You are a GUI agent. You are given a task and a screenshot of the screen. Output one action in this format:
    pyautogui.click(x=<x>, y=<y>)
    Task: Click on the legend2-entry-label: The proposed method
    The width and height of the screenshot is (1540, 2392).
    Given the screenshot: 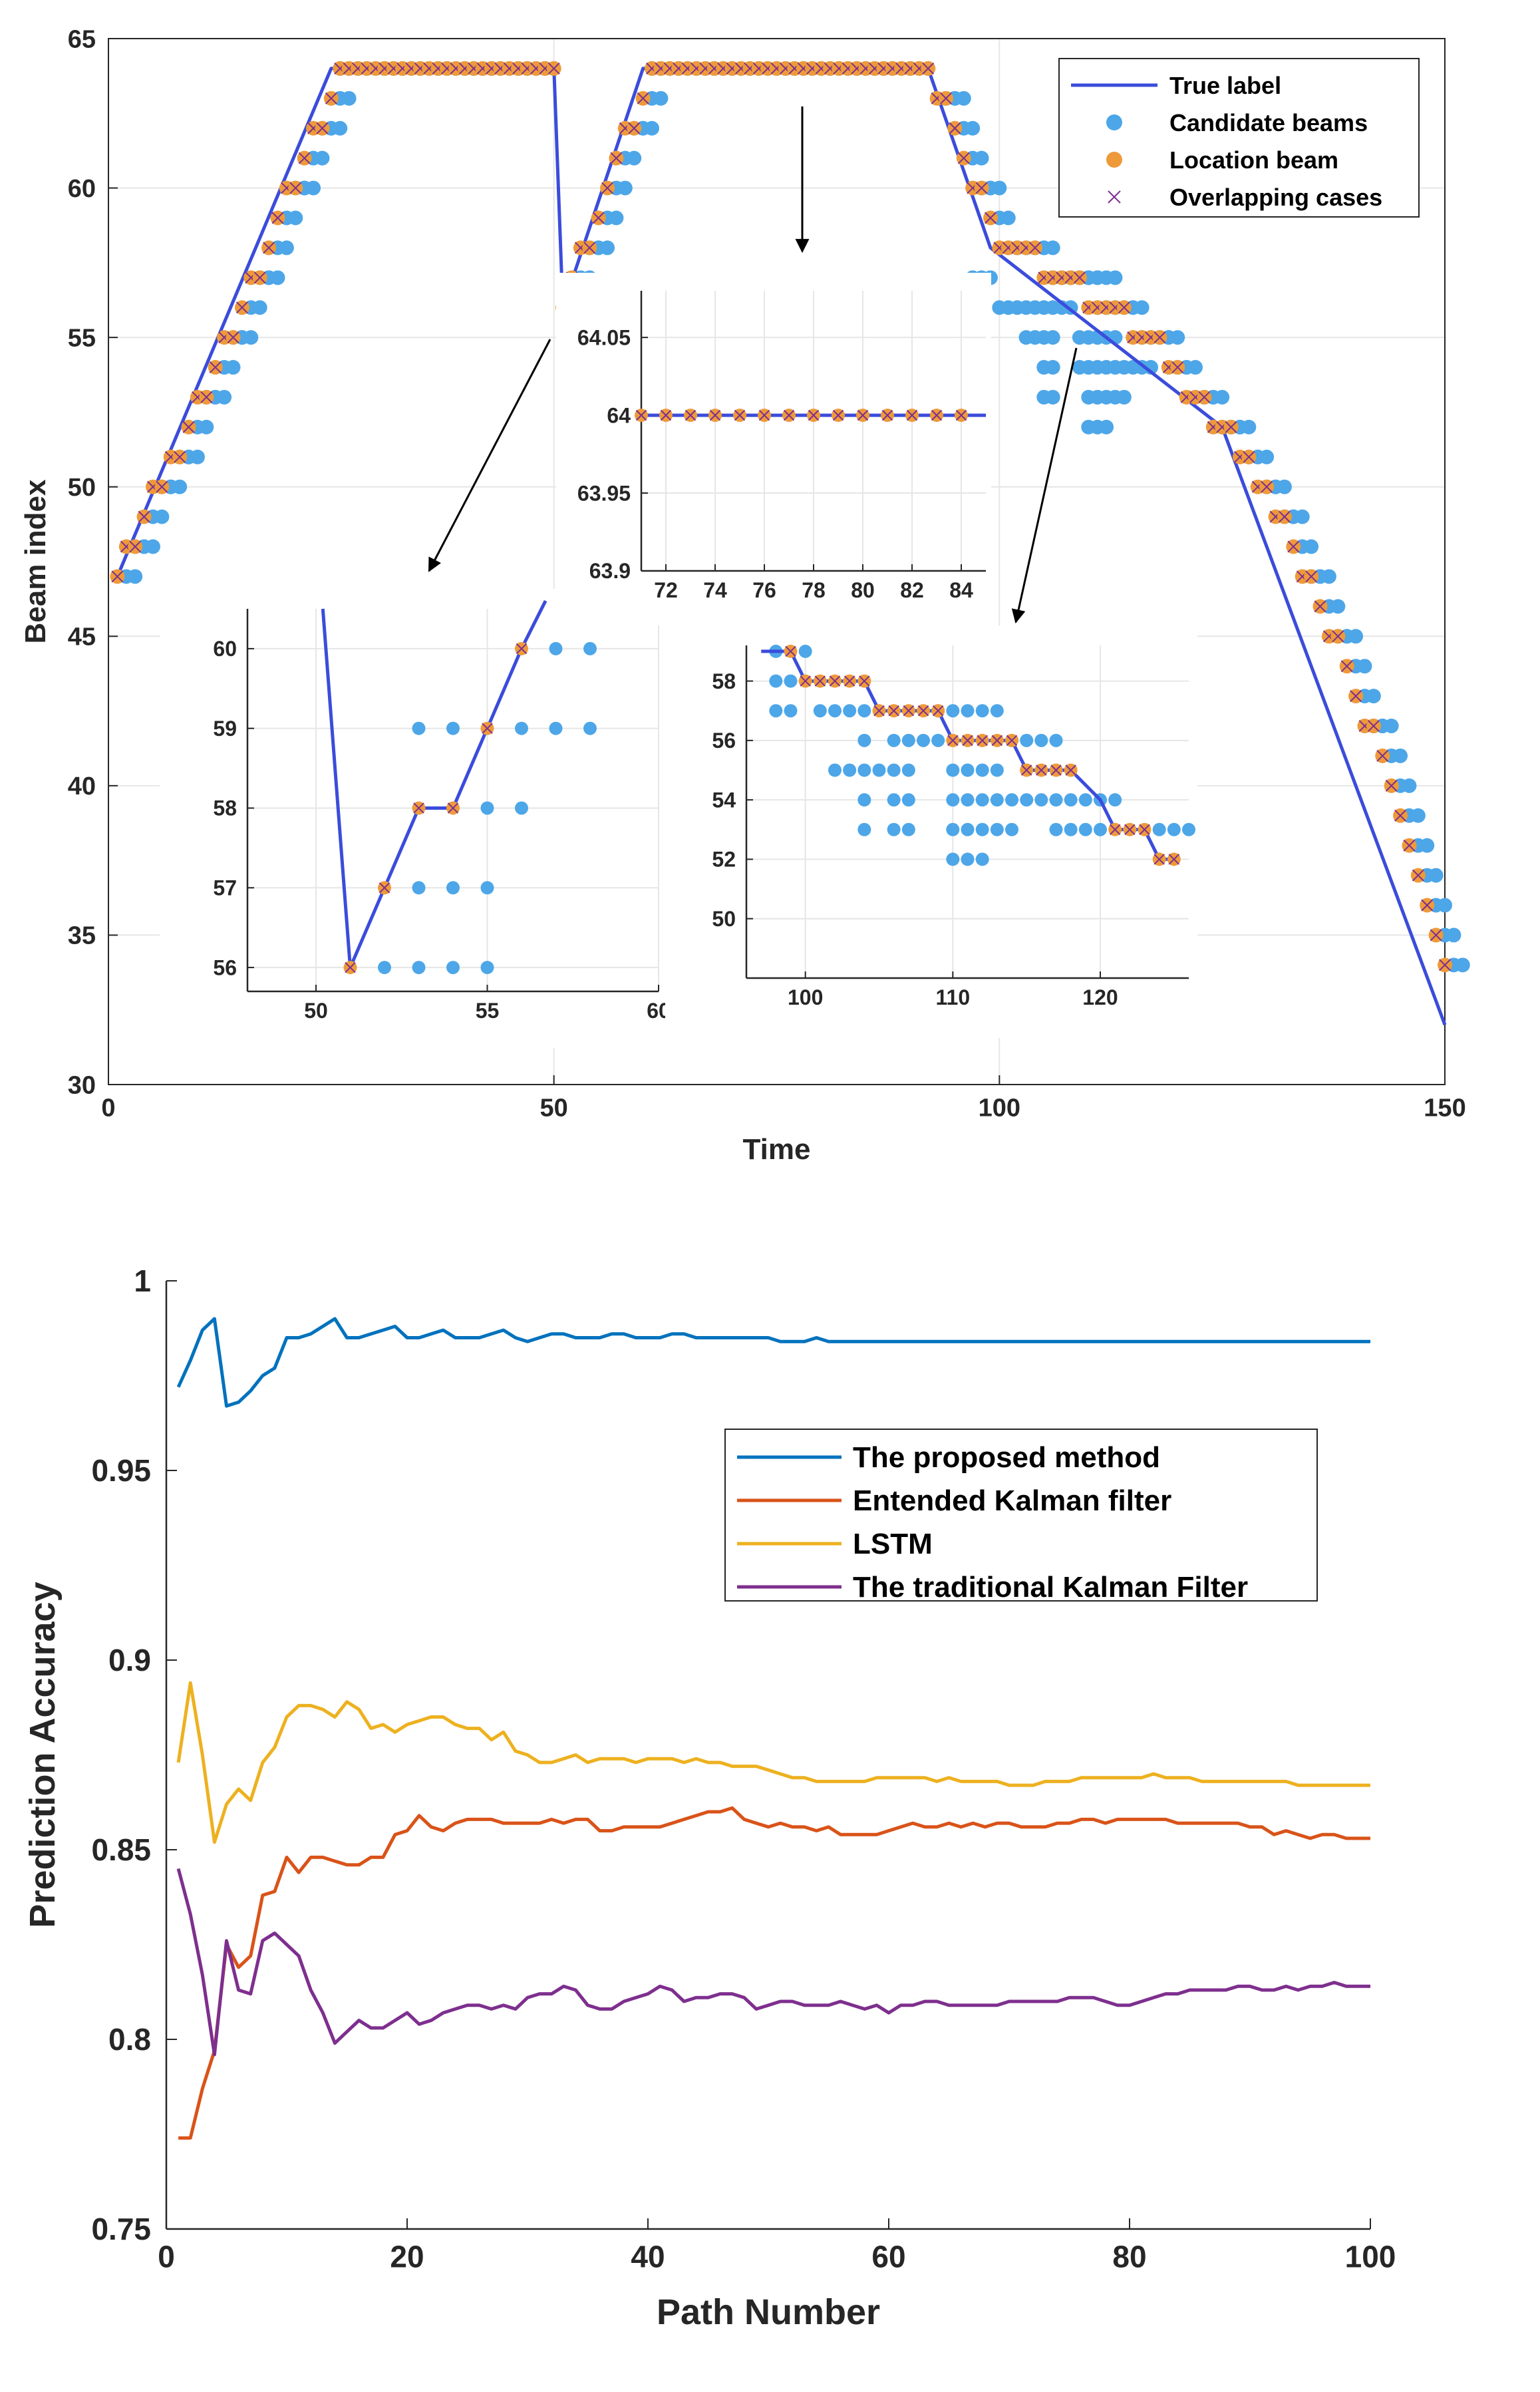 What is the action you would take?
    pyautogui.click(x=1006, y=1457)
    